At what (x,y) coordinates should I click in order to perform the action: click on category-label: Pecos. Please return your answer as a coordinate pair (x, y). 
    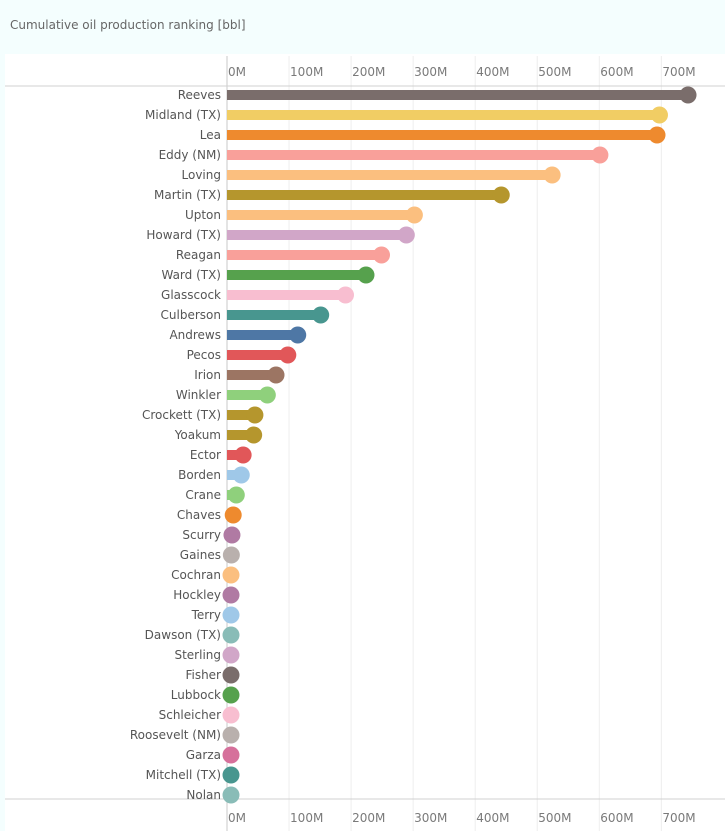
    Looking at the image, I should click on (204, 355).